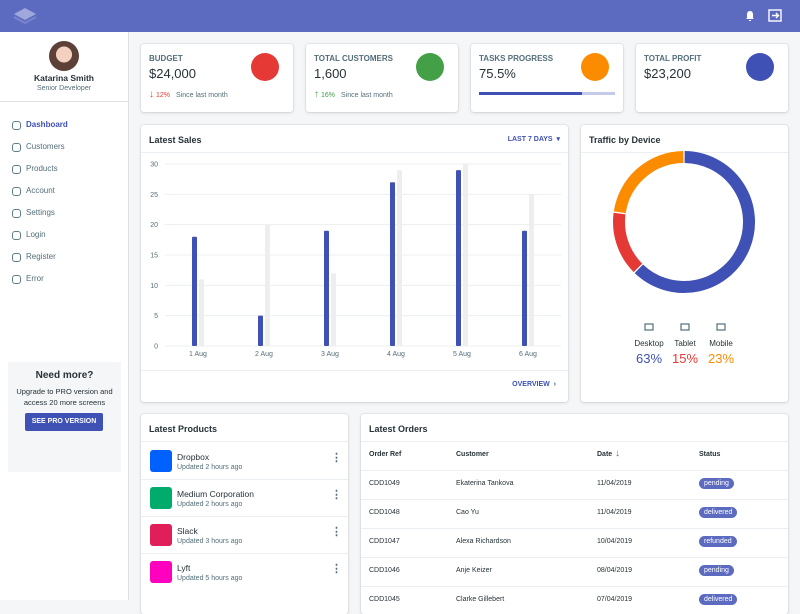 This screenshot has width=800, height=614. What do you see at coordinates (474, 570) in the screenshot?
I see `order-cell: Anje Keizer` at bounding box center [474, 570].